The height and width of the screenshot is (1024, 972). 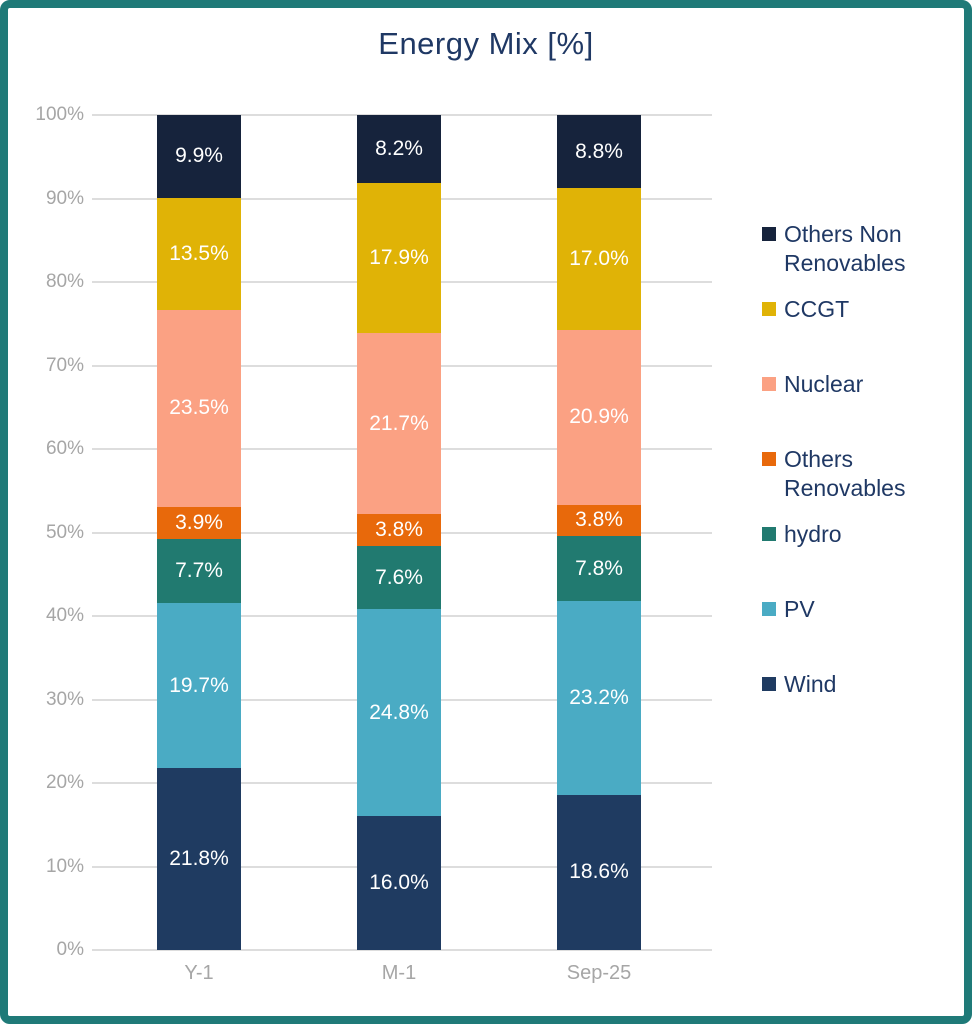 What do you see at coordinates (64, 532) in the screenshot?
I see `y-tick-label: 50%` at bounding box center [64, 532].